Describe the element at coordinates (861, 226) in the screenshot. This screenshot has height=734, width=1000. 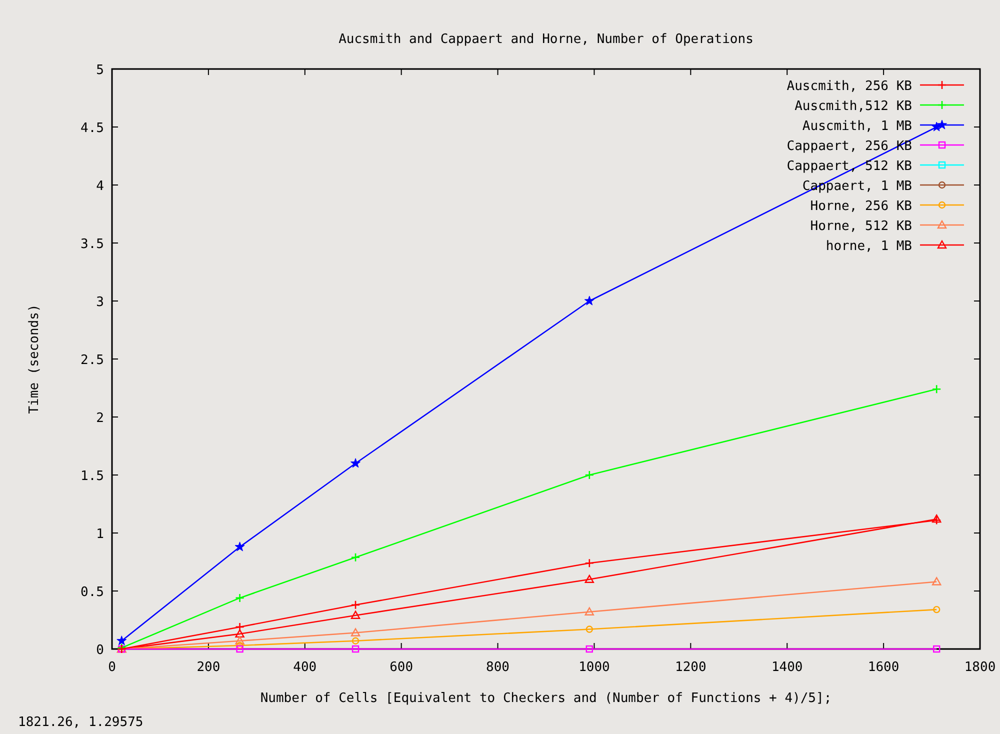
I see `legend-label: Horne, 512 KB` at that location.